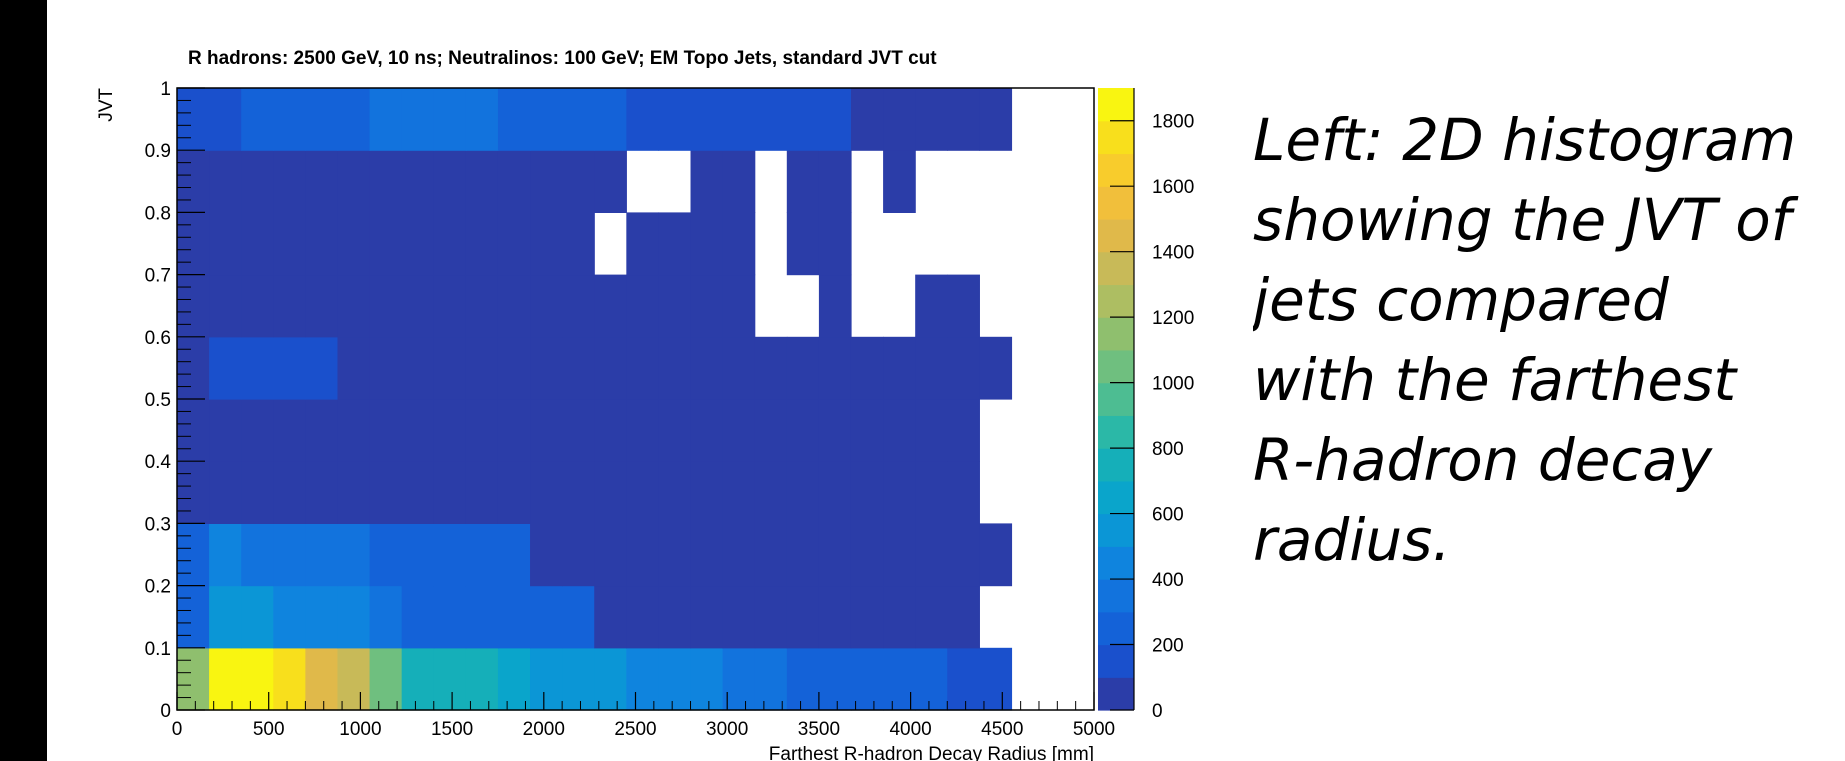  What do you see at coordinates (819, 729) in the screenshot?
I see `x-tick-label: 3500` at bounding box center [819, 729].